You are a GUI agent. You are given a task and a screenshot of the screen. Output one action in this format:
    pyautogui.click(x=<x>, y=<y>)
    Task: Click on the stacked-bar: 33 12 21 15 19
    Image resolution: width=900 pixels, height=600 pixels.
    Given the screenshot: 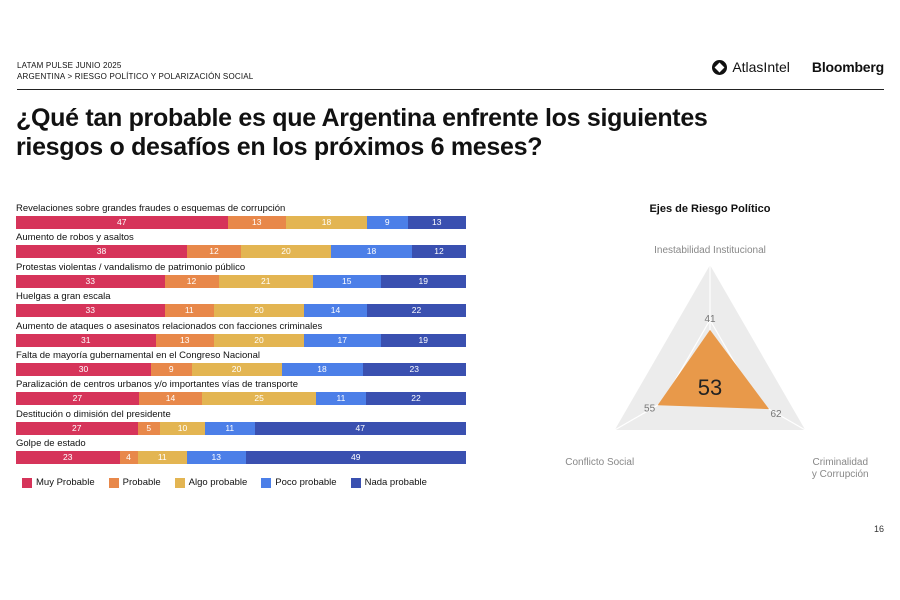 What is the action you would take?
    pyautogui.click(x=241, y=281)
    